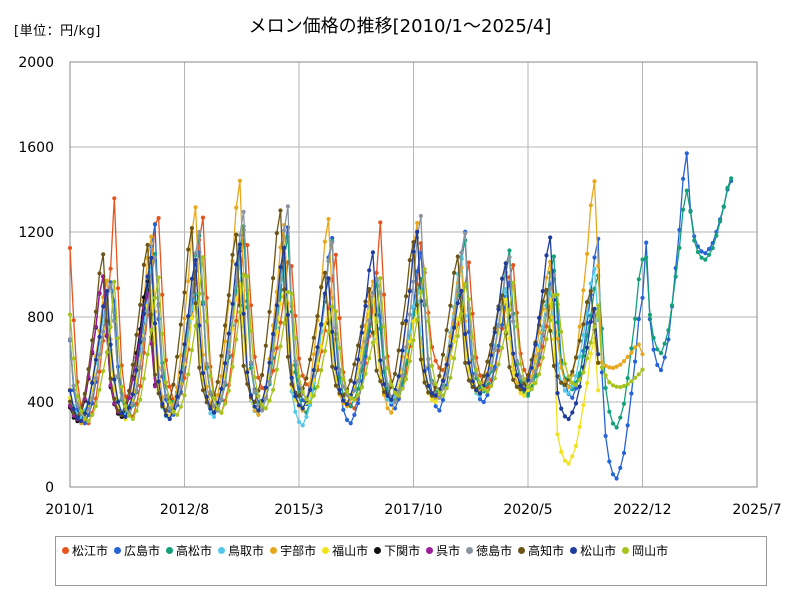 The image size is (800, 600). Describe the element at coordinates (593, 551) in the screenshot. I see `legend-item: 松山市` at that location.